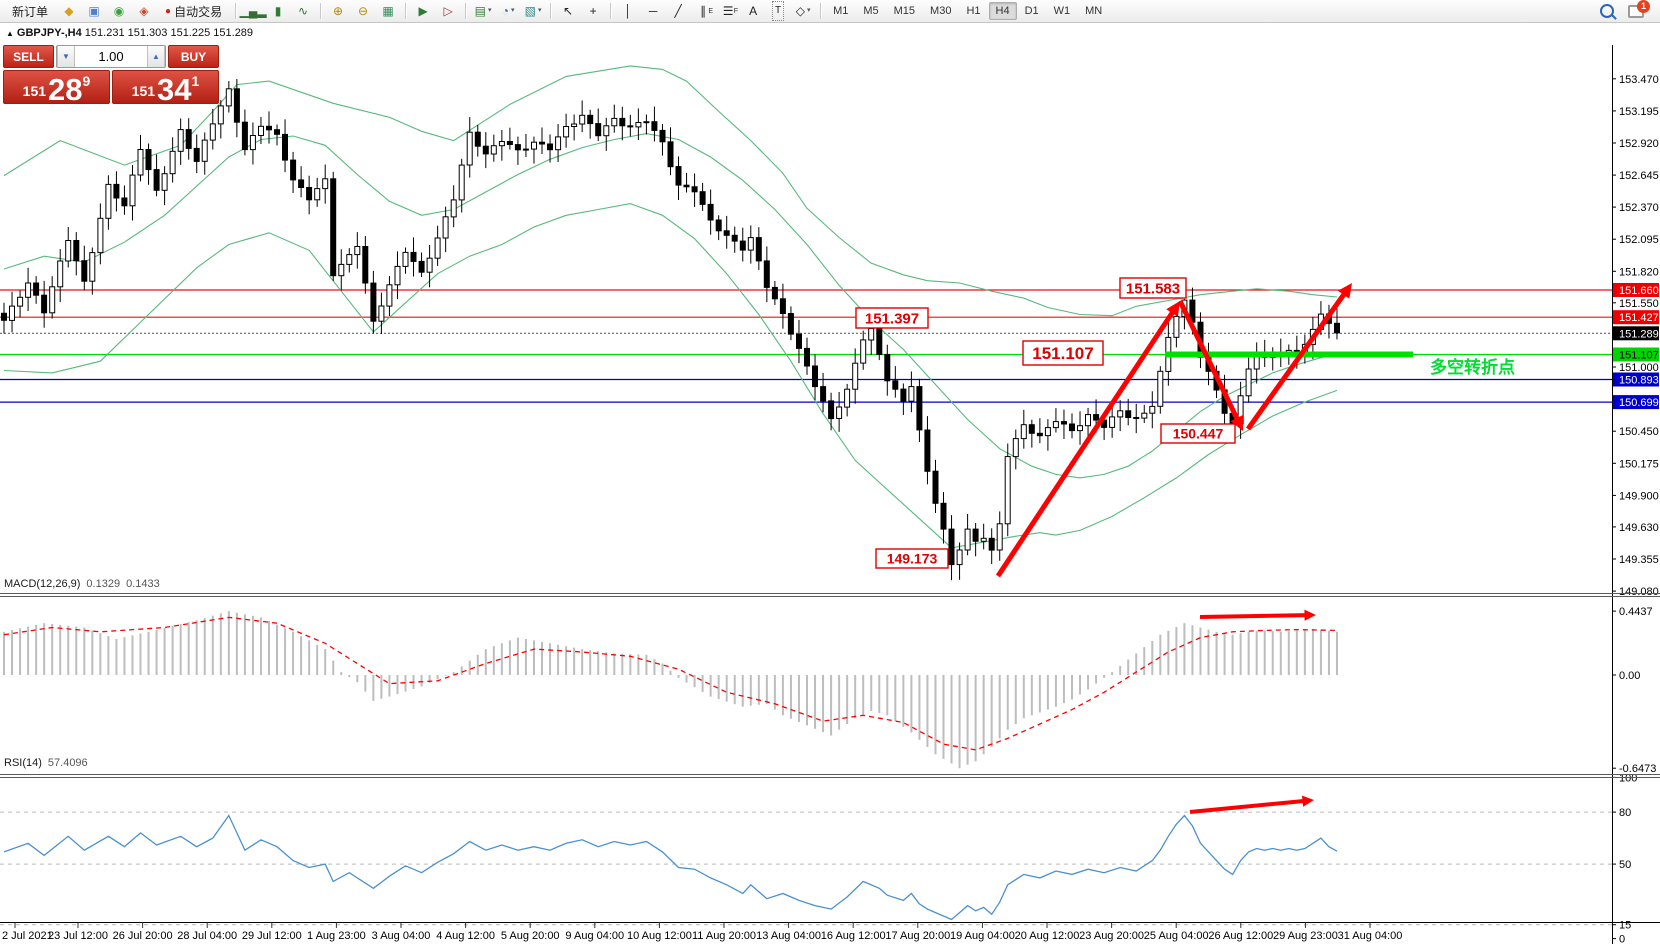 This screenshot has width=1660, height=946. I want to click on svg-text: 29 Jul 12:00, so click(272, 936).